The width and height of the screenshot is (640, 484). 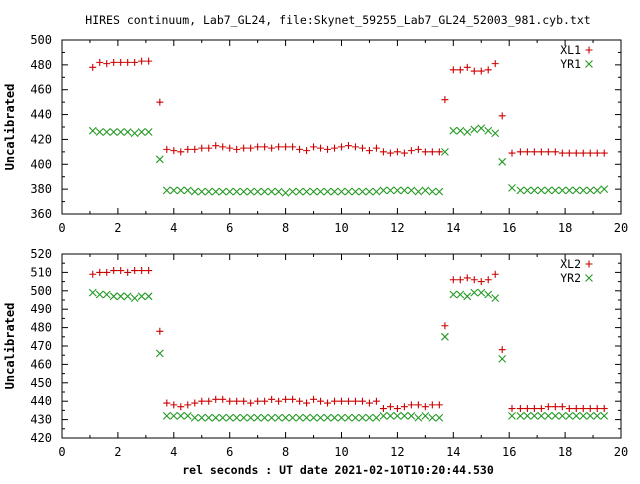 What do you see at coordinates (285, 452) in the screenshot?
I see `x-tick-label: 8` at bounding box center [285, 452].